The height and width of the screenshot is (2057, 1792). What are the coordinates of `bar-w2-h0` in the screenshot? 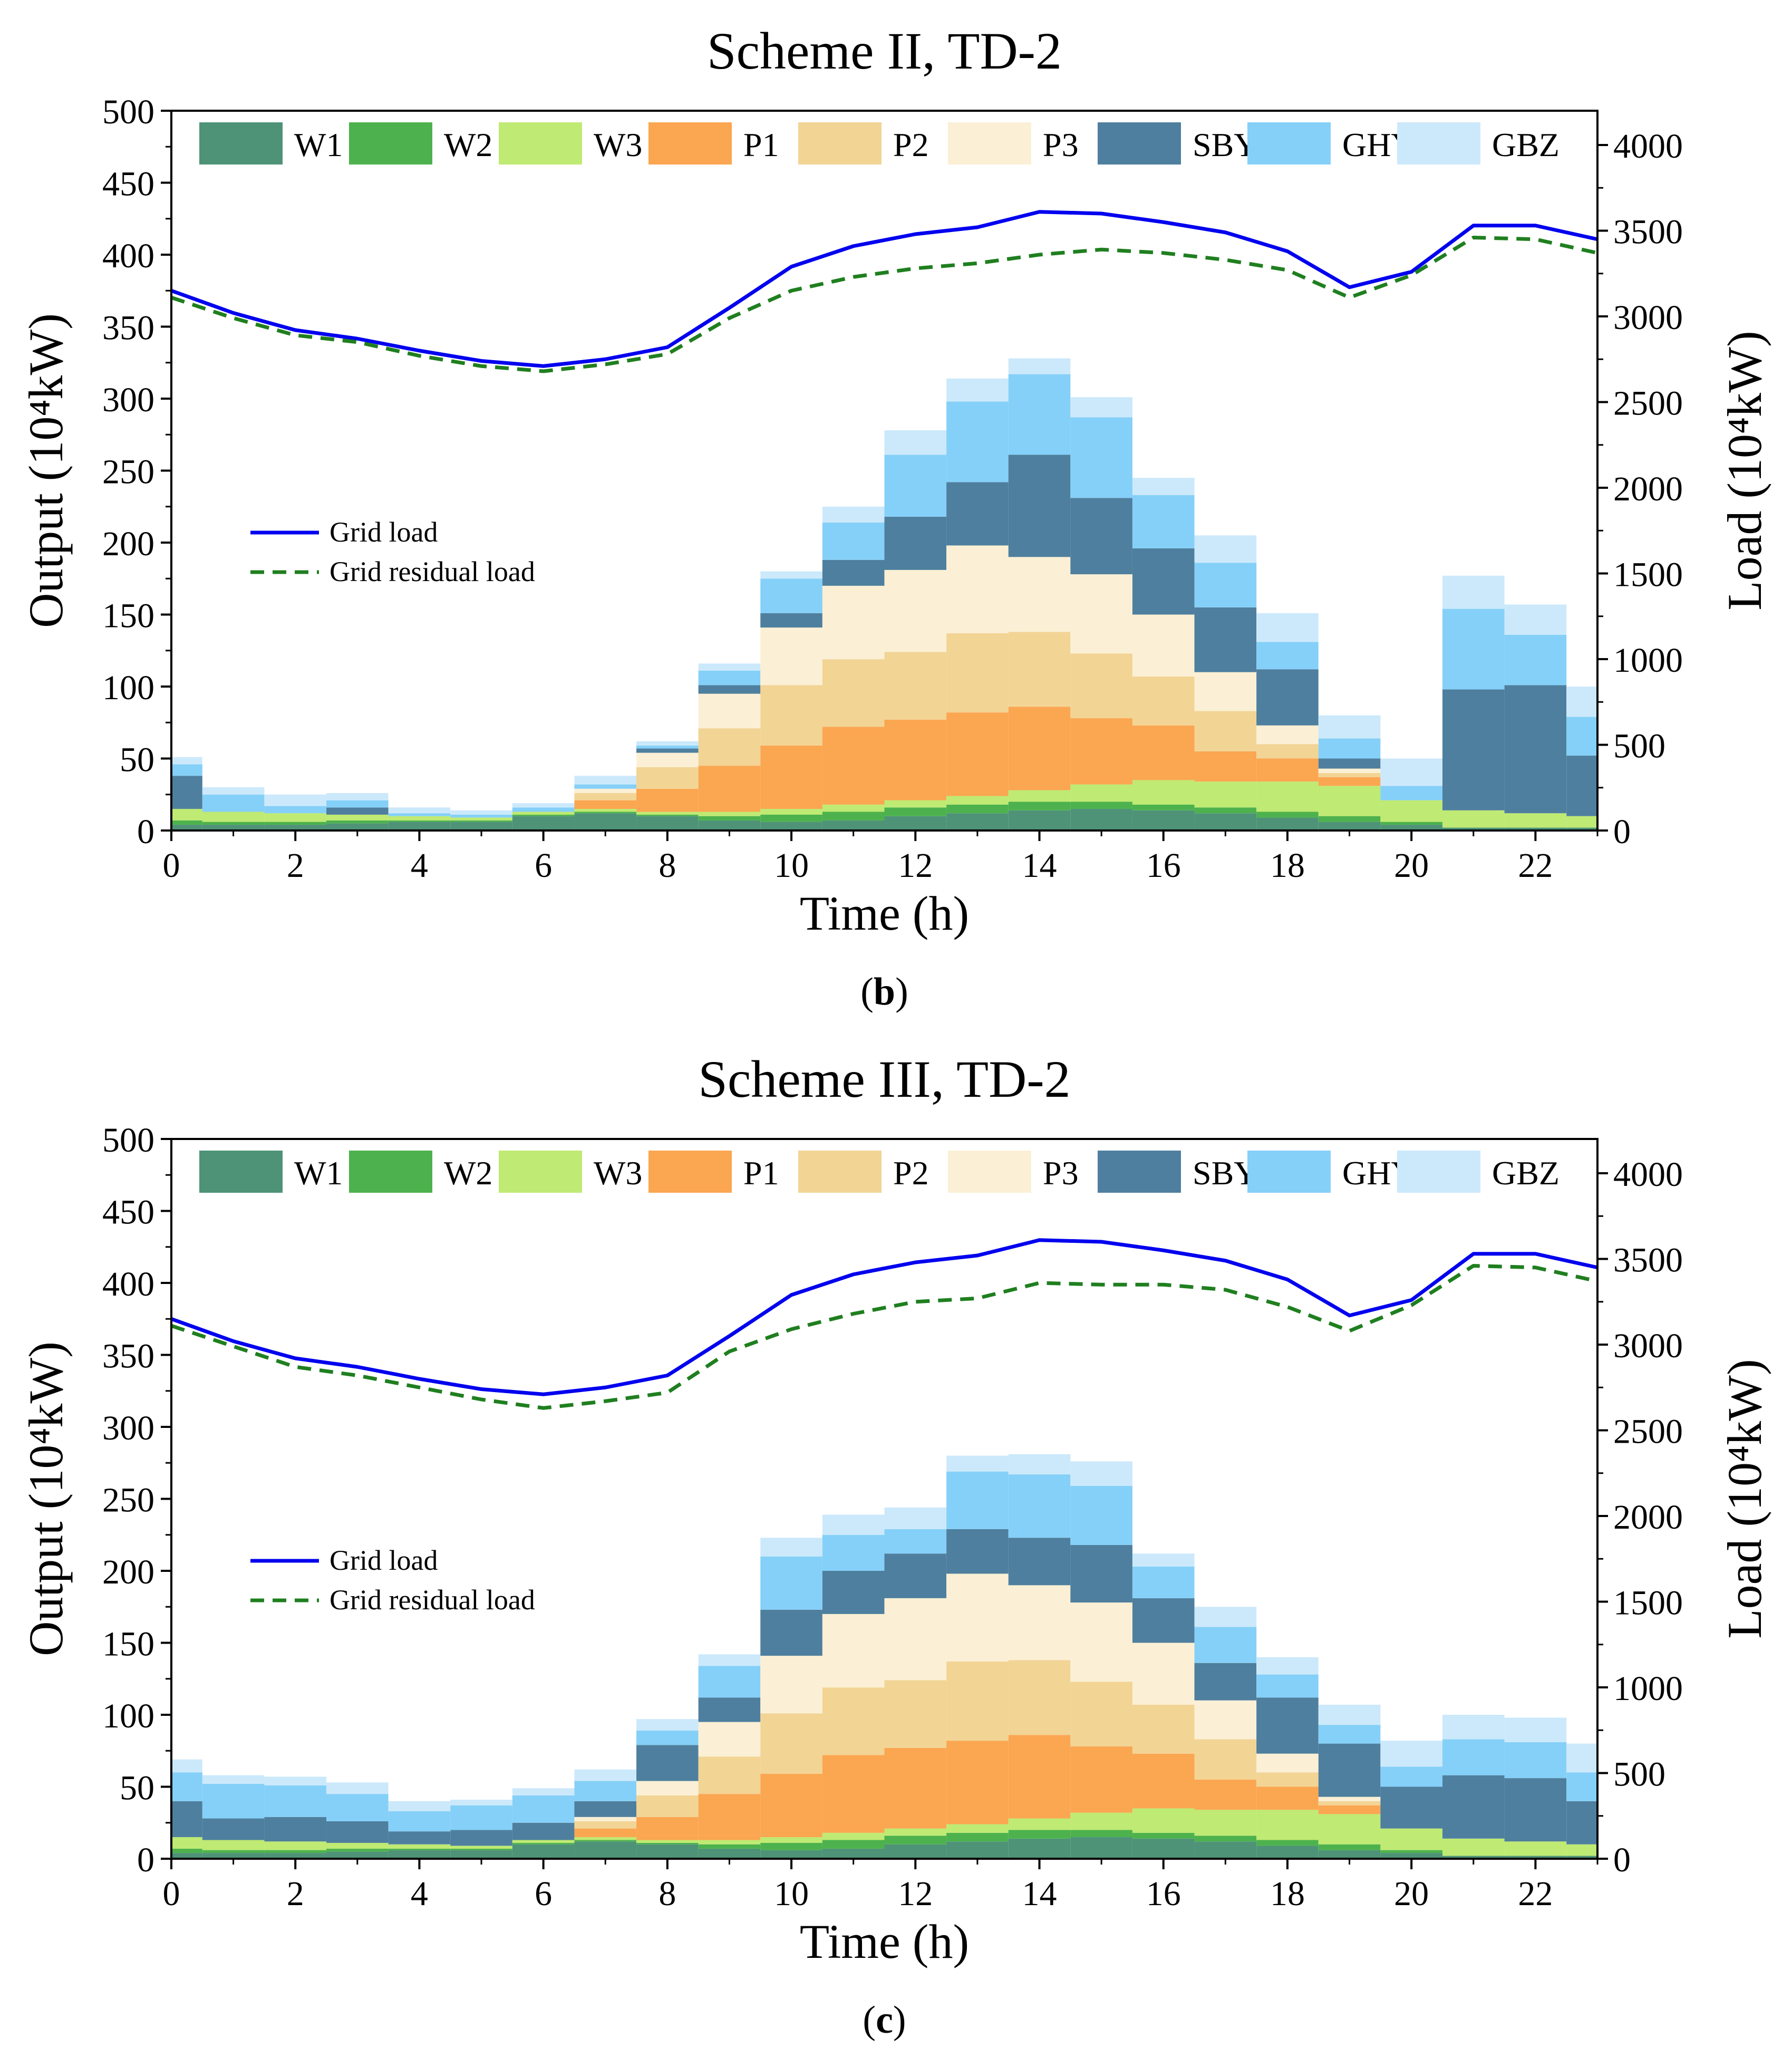 It's located at (186, 1850).